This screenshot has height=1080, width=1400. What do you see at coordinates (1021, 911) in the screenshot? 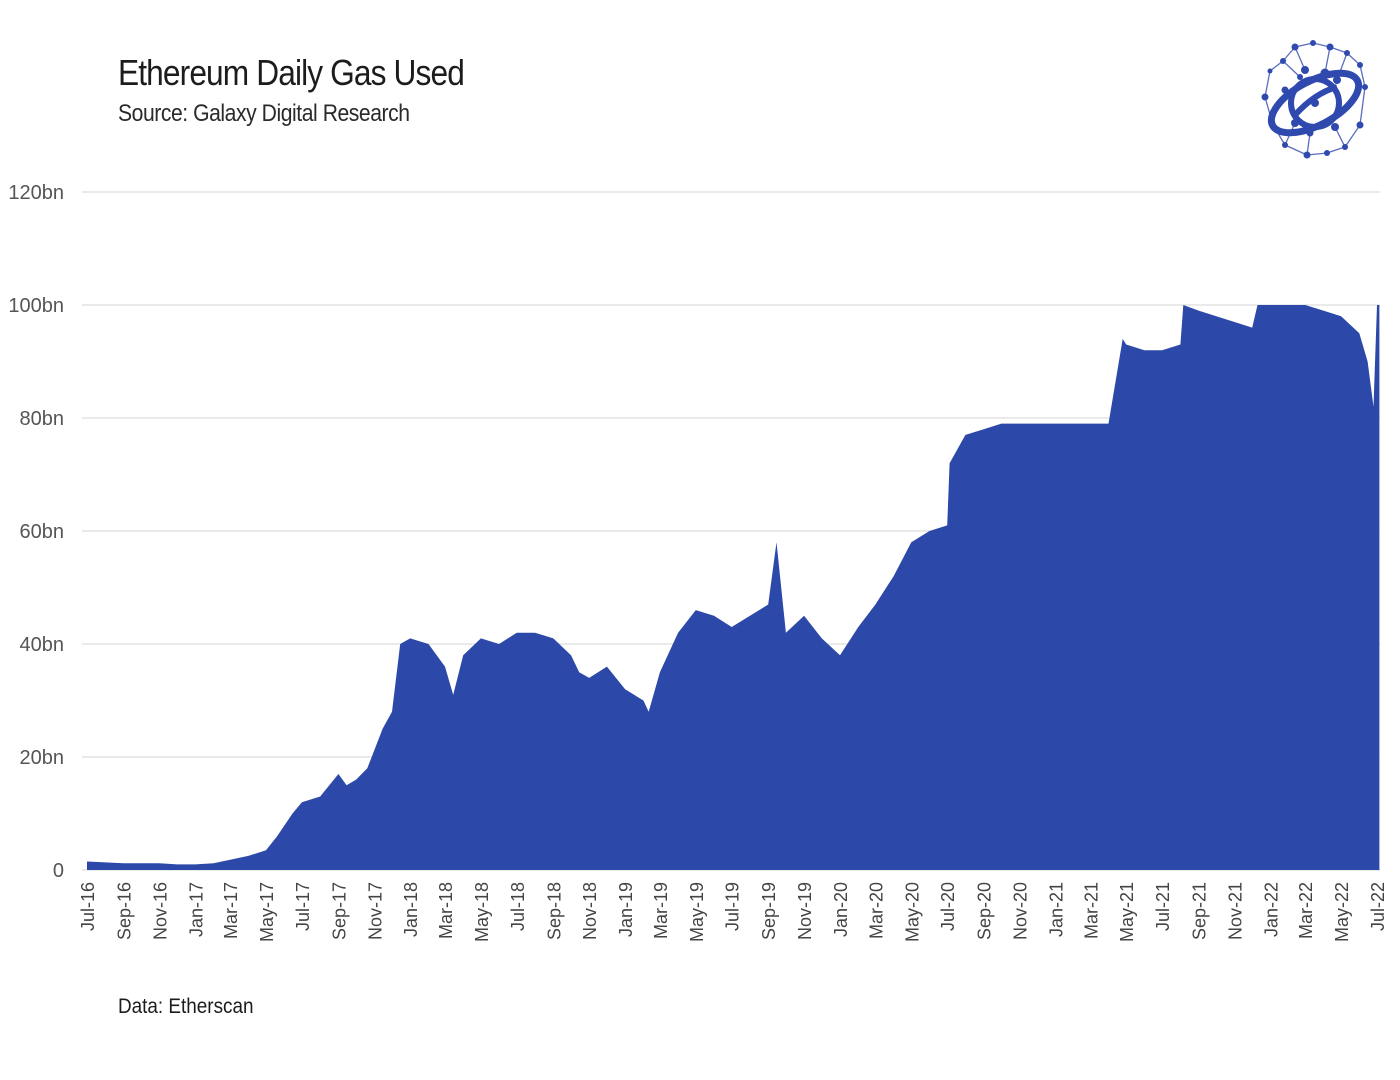
I see `x-tick-label: Nov-20` at bounding box center [1021, 911].